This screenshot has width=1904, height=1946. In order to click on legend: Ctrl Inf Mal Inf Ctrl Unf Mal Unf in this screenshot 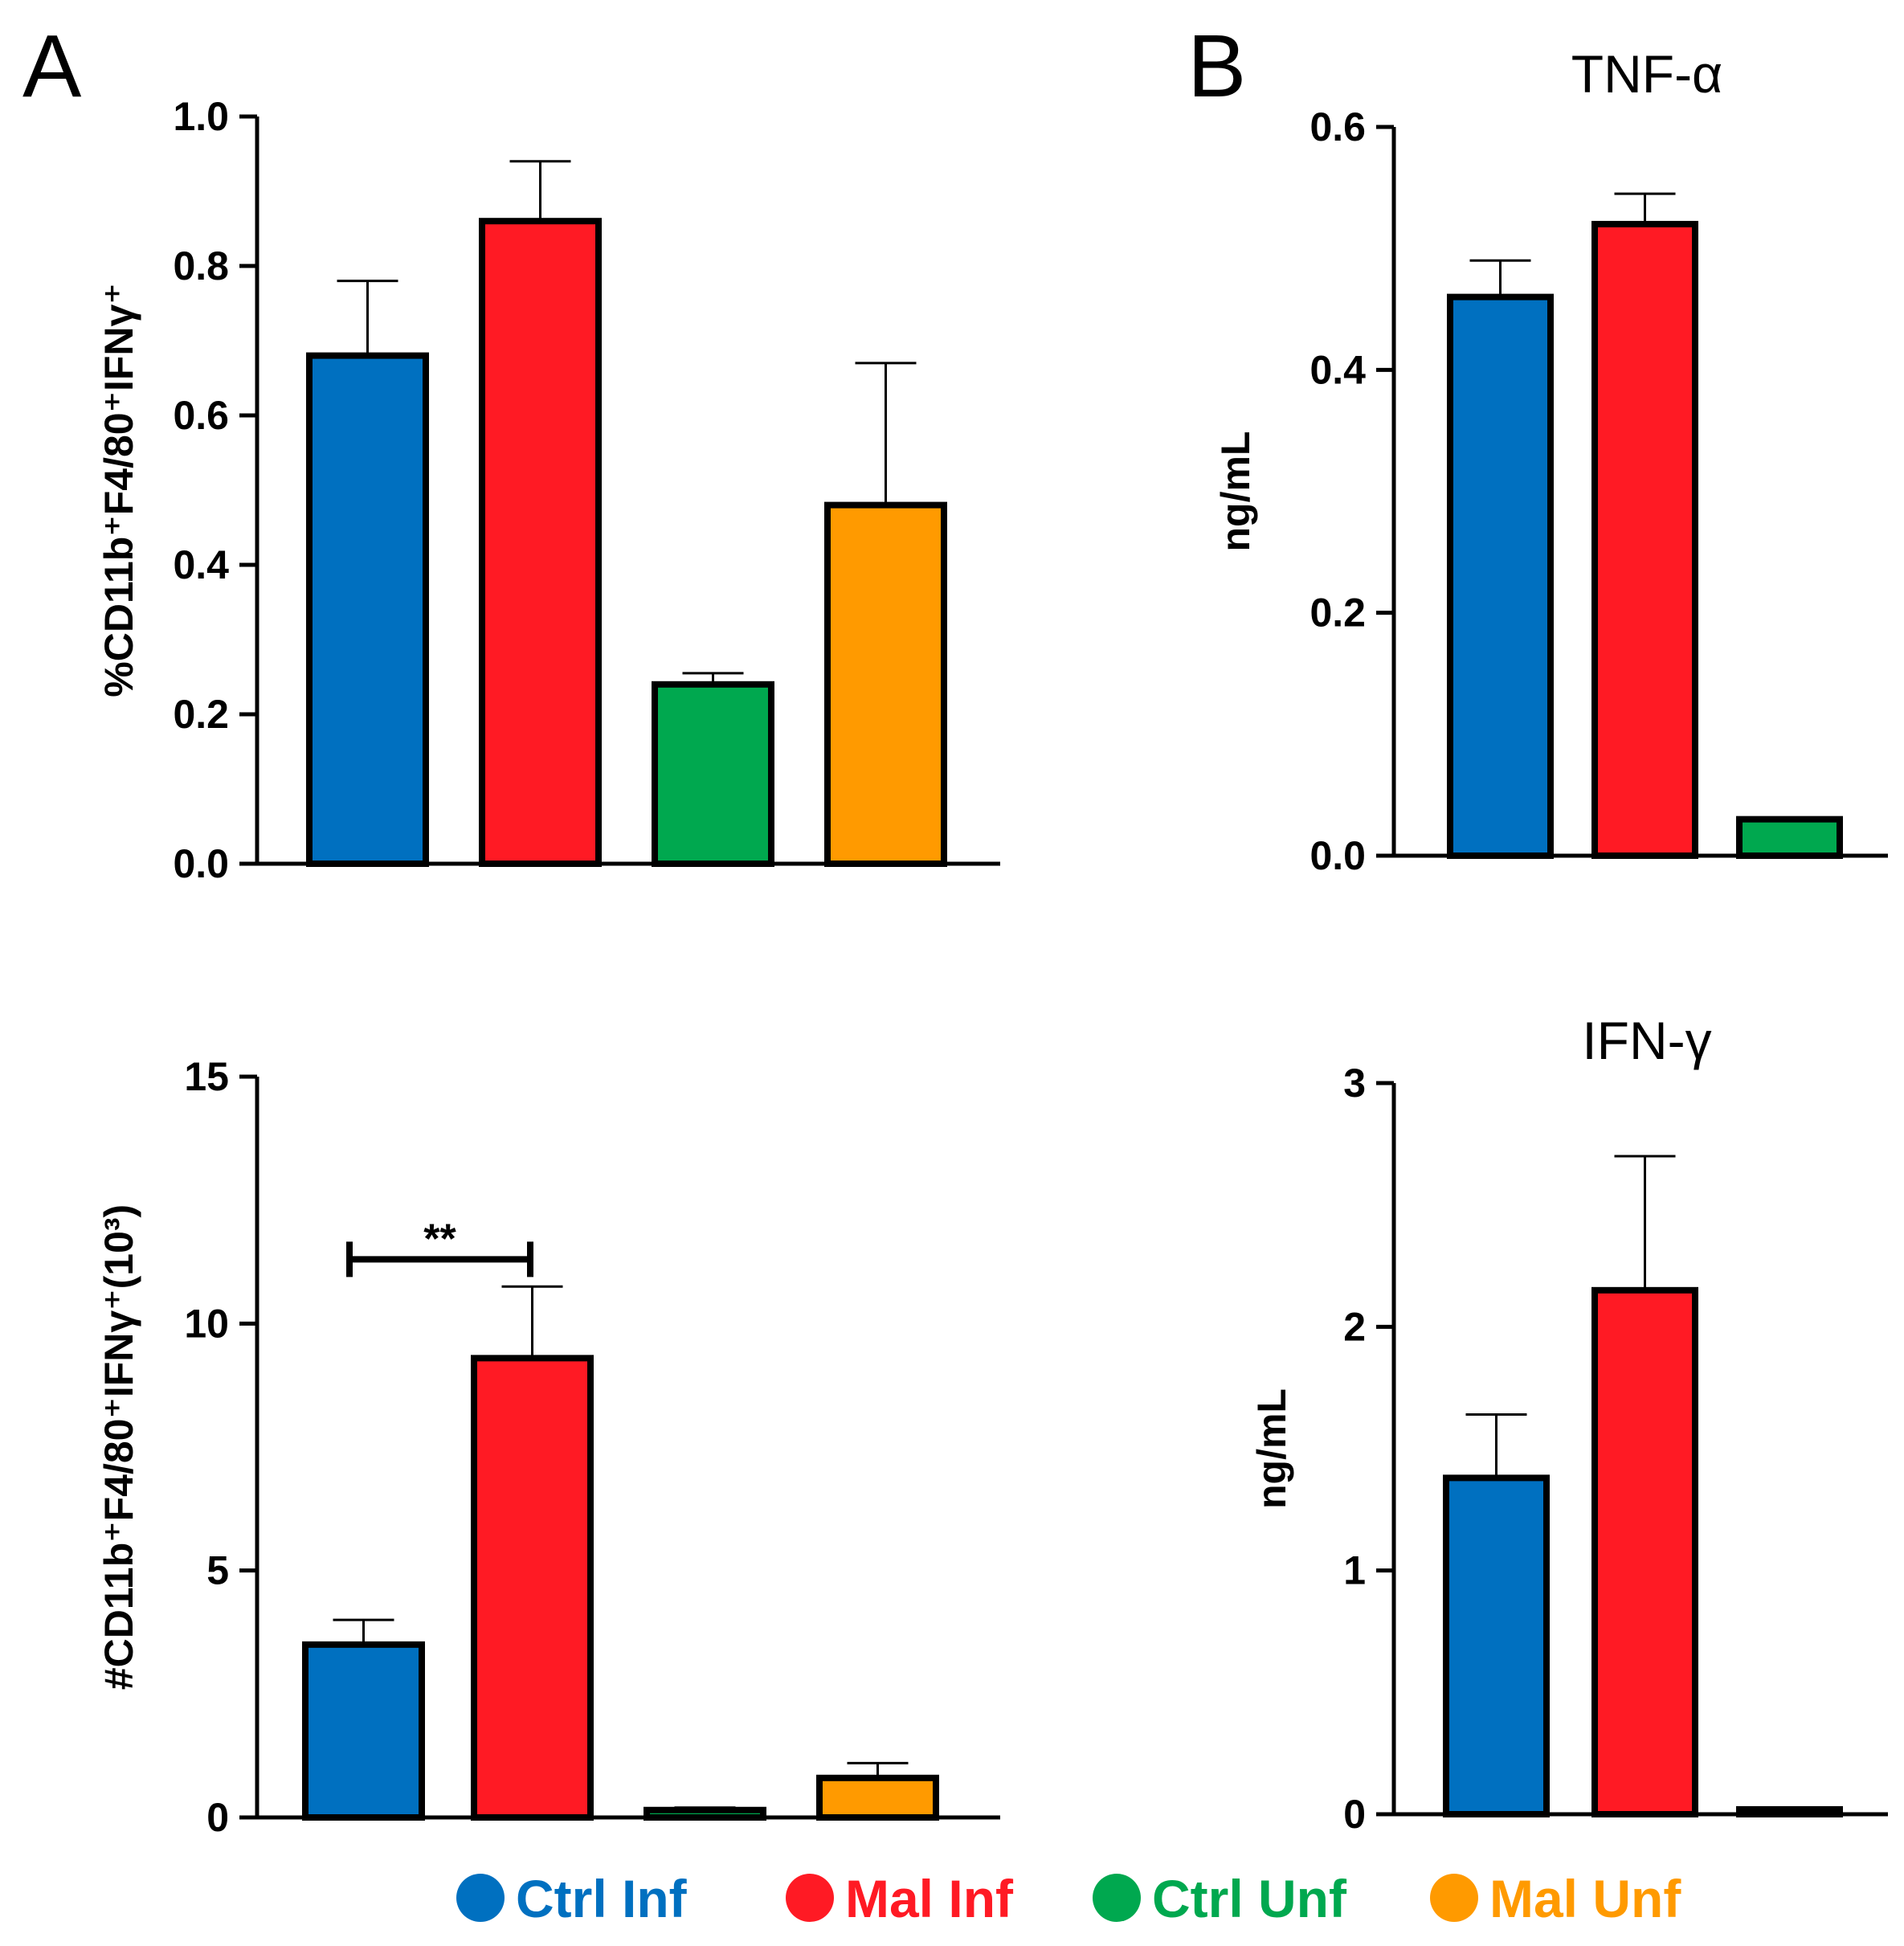, I will do `click(1068, 1898)`.